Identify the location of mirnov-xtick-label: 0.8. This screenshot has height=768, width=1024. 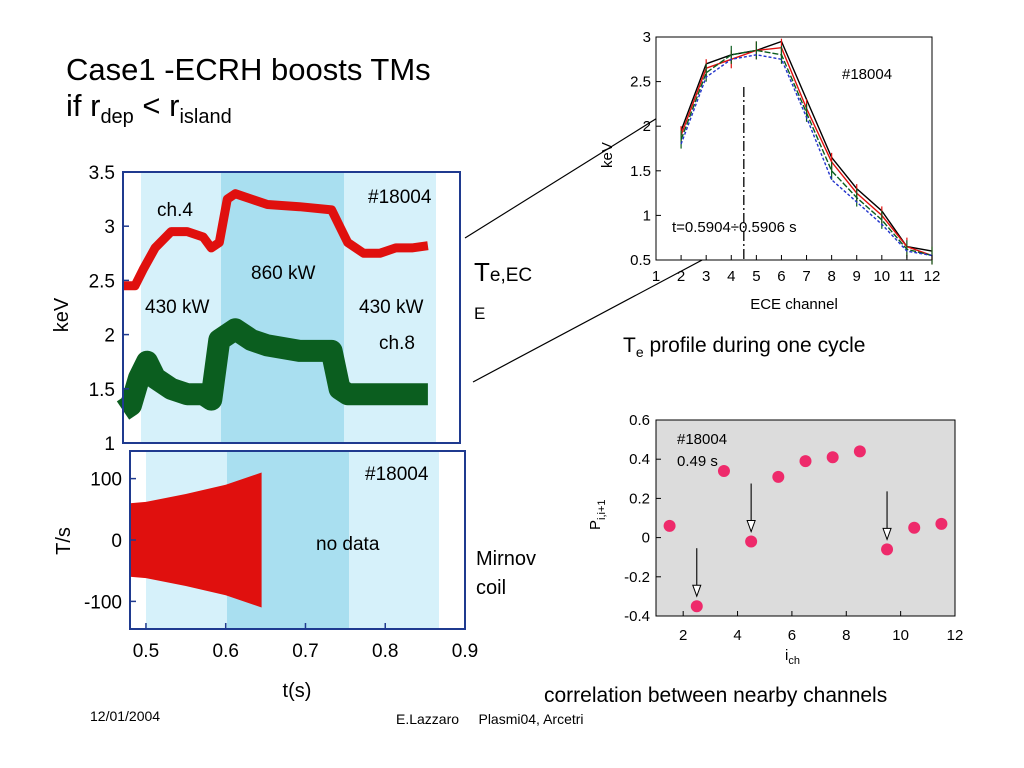
(385, 651).